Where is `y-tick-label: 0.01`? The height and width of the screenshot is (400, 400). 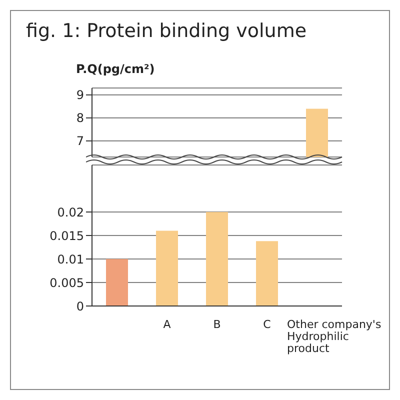 y-tick-label: 0.01 is located at coordinates (70, 259).